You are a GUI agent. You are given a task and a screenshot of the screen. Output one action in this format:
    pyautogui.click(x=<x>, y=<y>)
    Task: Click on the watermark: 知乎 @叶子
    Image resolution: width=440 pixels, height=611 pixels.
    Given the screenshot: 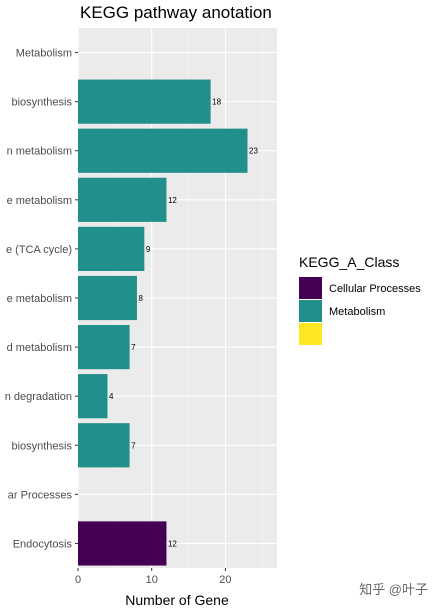 What is the action you would take?
    pyautogui.click(x=393, y=589)
    